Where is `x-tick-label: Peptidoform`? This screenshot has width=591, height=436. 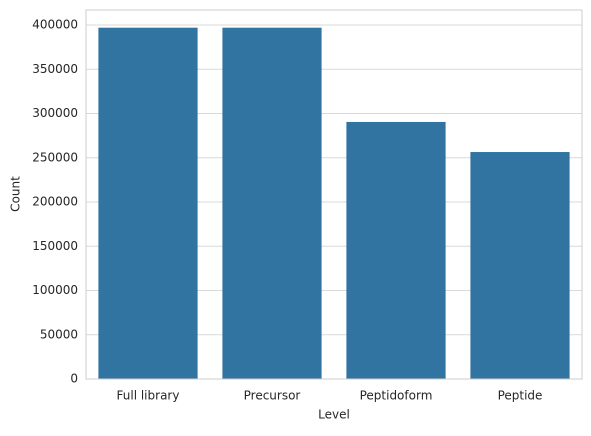
x-tick-label: Peptidoform is located at coordinates (396, 396).